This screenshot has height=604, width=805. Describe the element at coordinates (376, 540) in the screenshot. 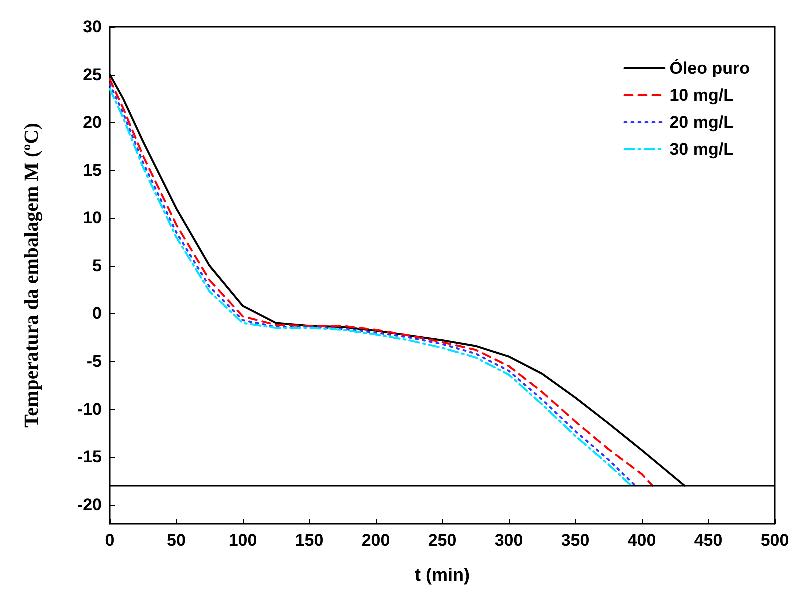

I see `x-tick-label: 200` at that location.